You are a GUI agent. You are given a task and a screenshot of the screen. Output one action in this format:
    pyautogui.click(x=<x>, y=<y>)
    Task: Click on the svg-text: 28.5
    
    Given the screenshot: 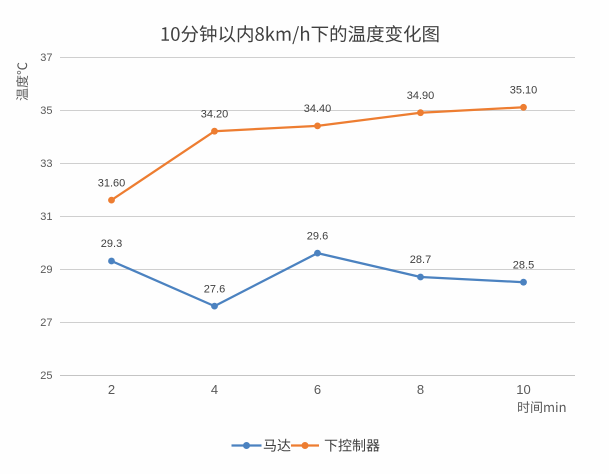 What is the action you would take?
    pyautogui.click(x=523, y=265)
    